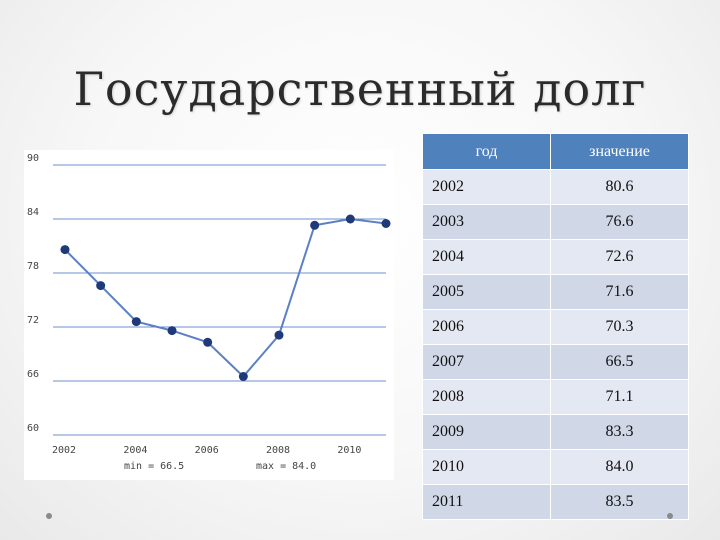 This screenshot has width=720, height=540. Describe the element at coordinates (619, 292) in the screenshot. I see `cell-value: 71.6` at that location.